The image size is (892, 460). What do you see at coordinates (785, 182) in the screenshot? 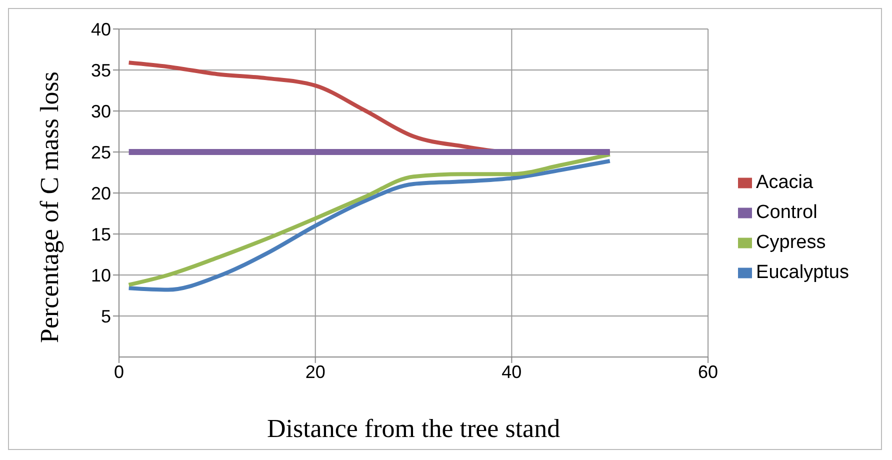
I see `legend-label: Acacia` at bounding box center [785, 182].